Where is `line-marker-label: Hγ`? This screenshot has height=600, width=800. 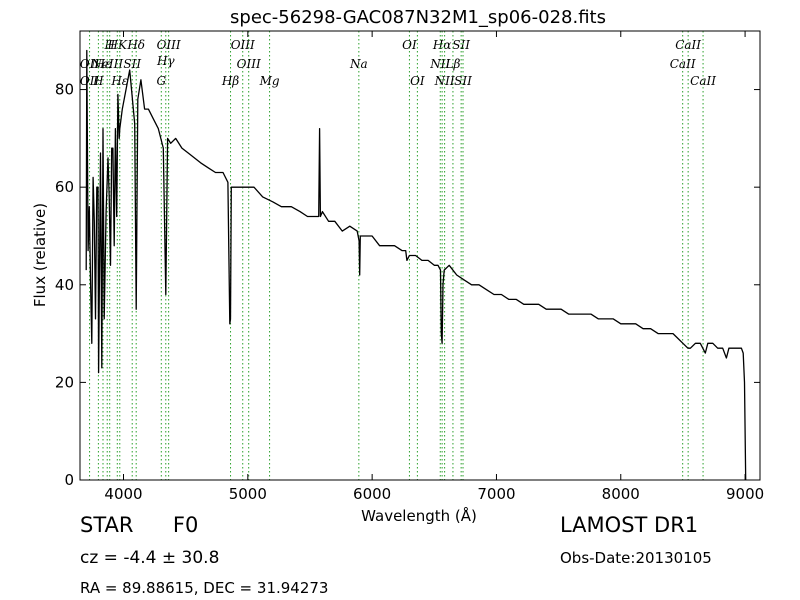 line-marker-label: Hγ is located at coordinates (165, 61).